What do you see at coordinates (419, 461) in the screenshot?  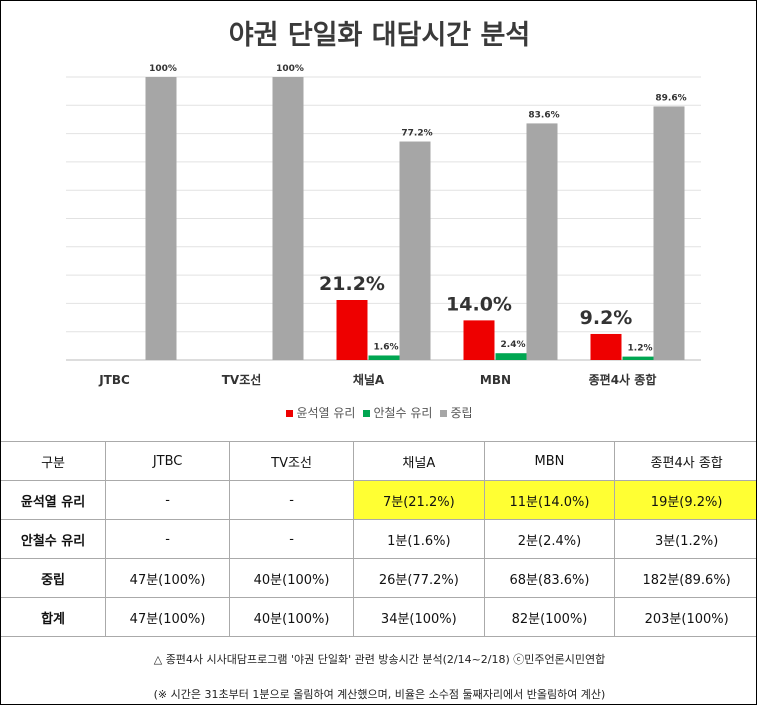 I see `column-header: 채널A` at bounding box center [419, 461].